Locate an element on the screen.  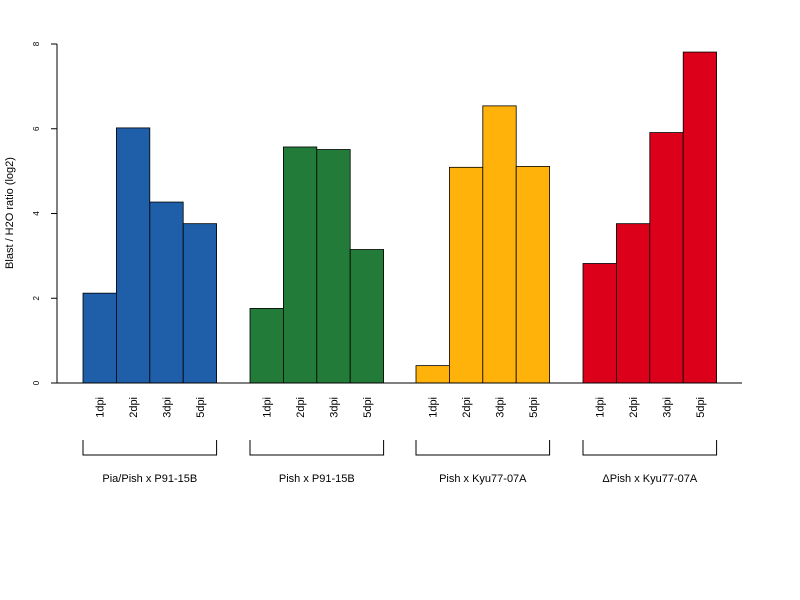
y-tick-label: 8 is located at coordinates (36, 43).